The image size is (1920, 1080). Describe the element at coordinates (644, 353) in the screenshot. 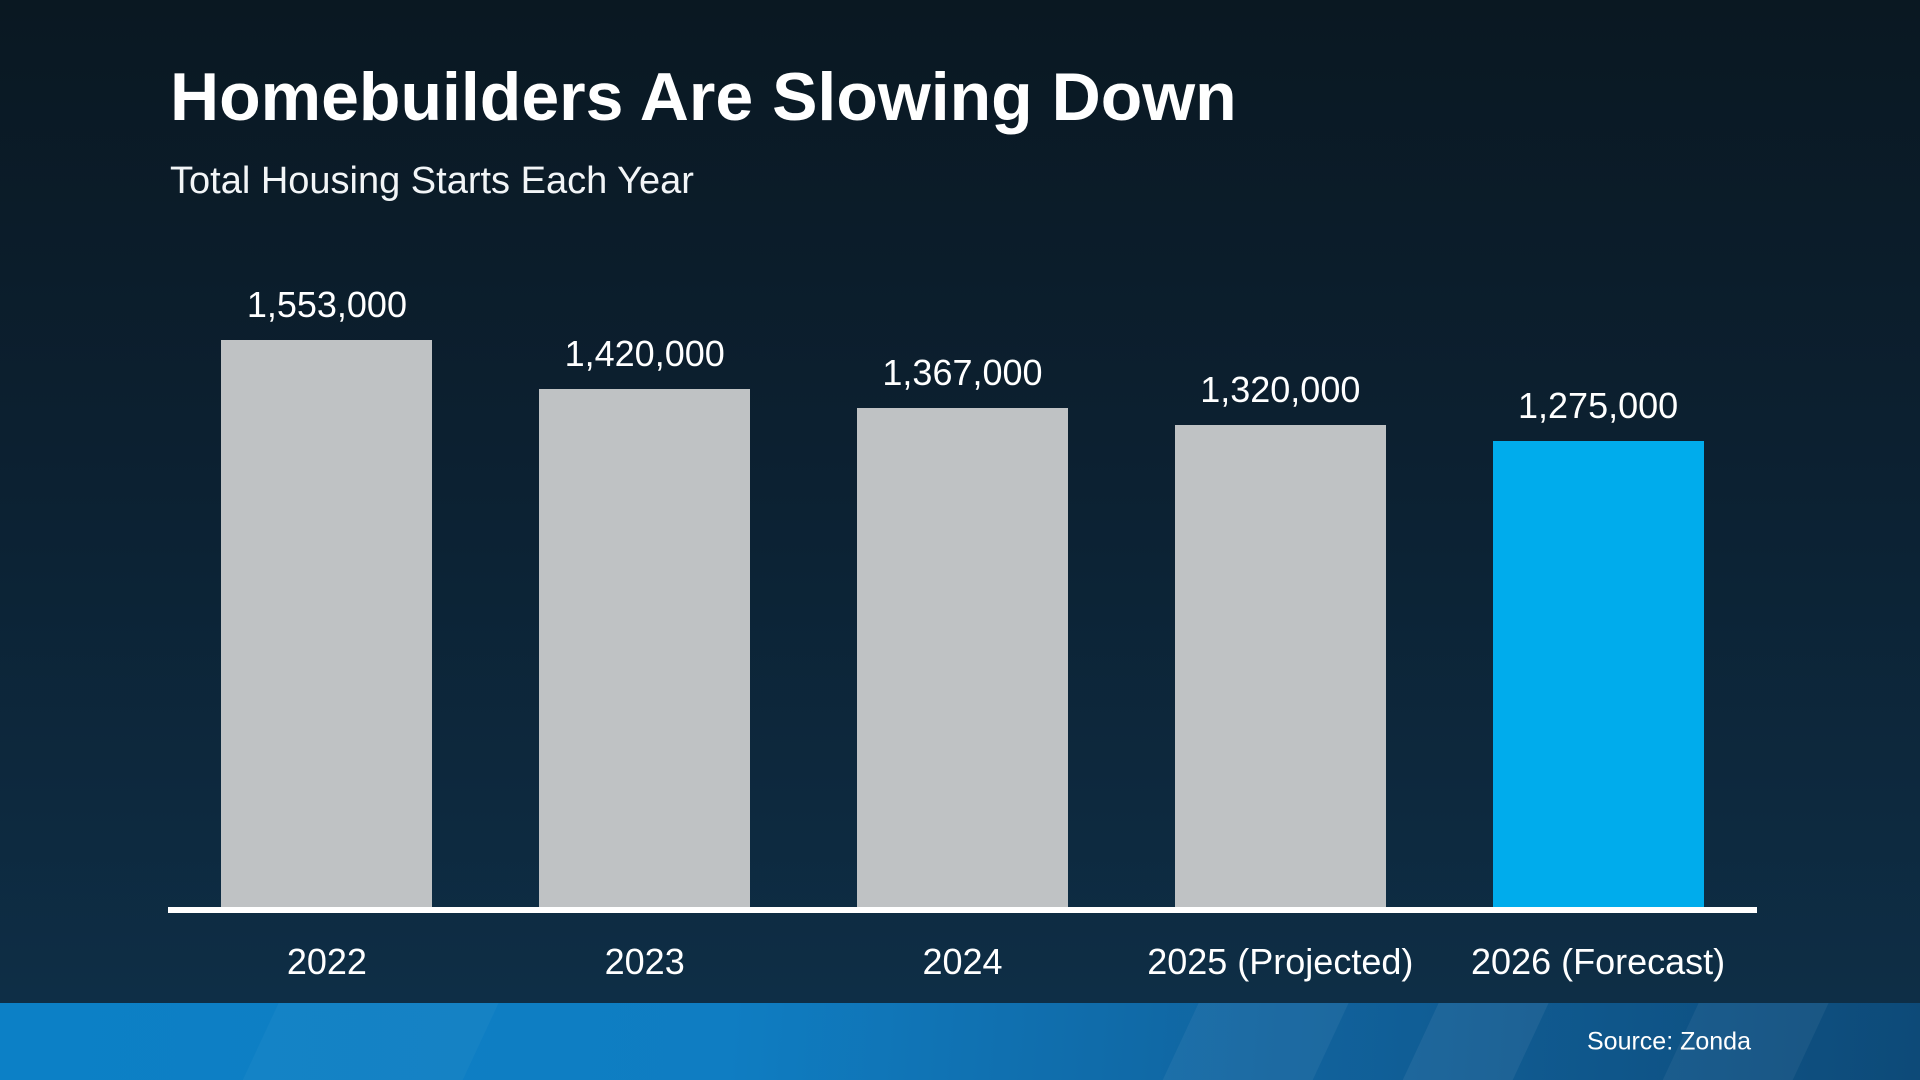

I see `bar-value-label: 1,420,000` at that location.